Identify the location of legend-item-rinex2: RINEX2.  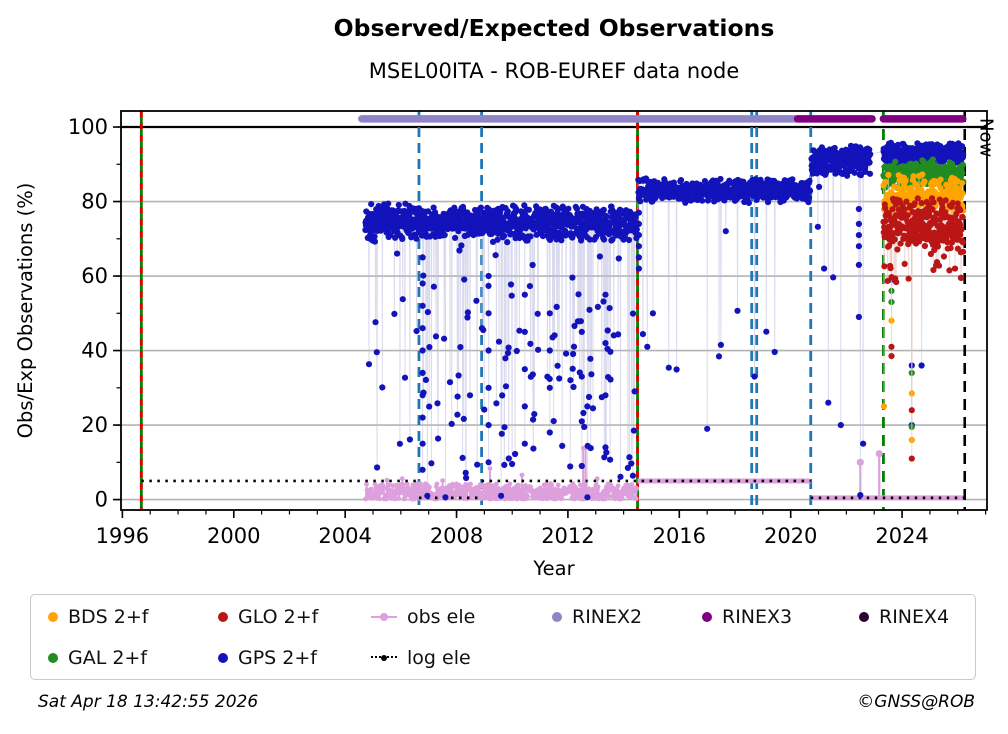
(627, 617).